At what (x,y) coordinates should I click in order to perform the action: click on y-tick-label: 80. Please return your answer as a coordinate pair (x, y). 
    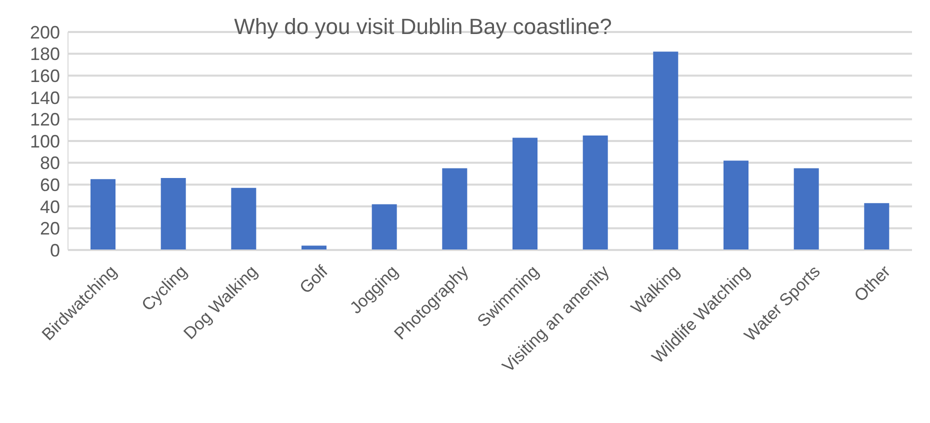
    Looking at the image, I should click on (50, 163).